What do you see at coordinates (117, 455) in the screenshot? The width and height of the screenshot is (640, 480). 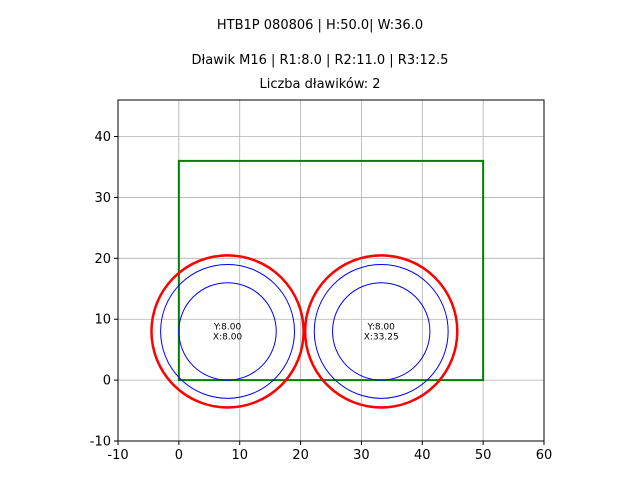 I see `x-tick-label: -10` at bounding box center [117, 455].